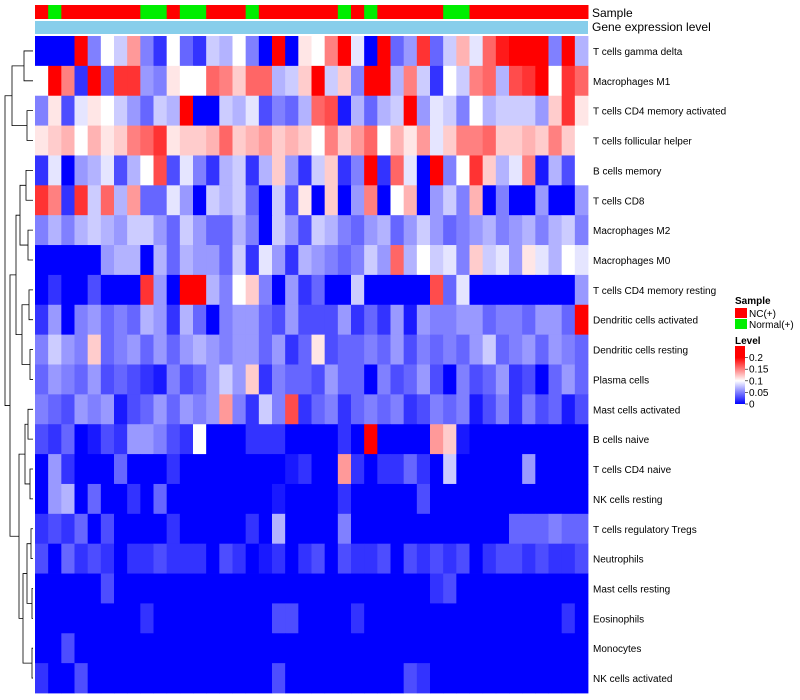  I want to click on annotation-bars, so click(312, 19).